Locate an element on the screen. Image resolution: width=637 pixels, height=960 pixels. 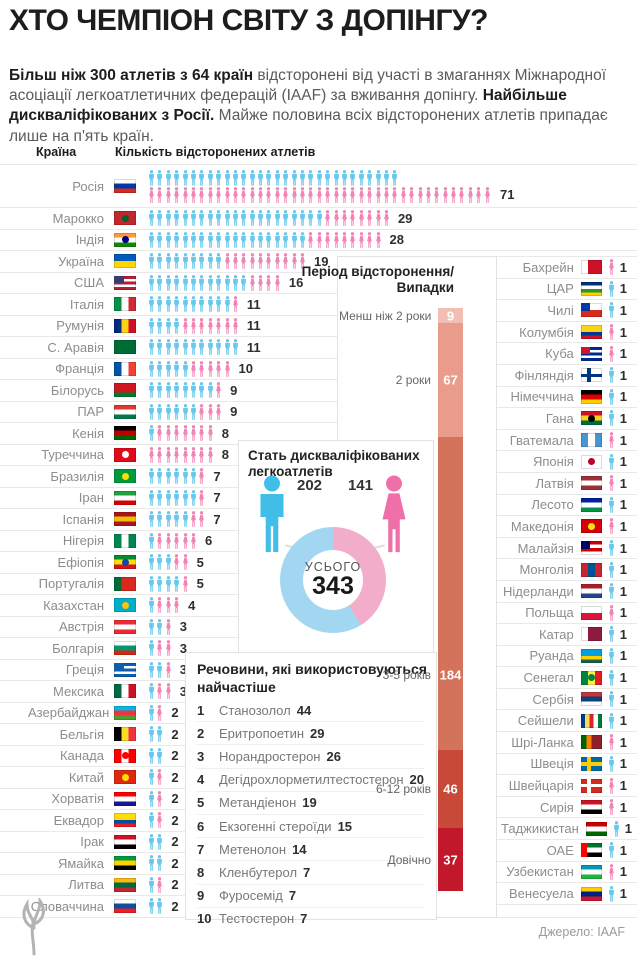
country-name: Таджикистан is located at coordinates (540, 829).